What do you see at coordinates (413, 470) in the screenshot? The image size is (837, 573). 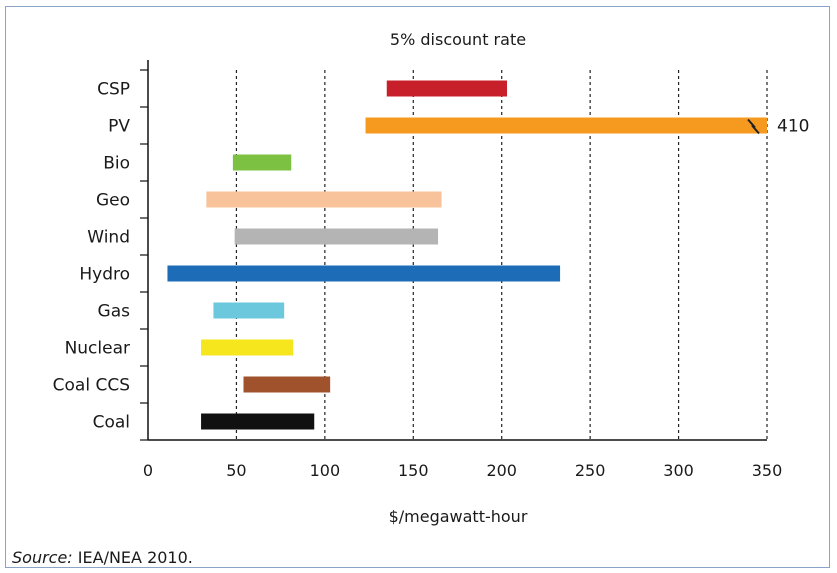 I see `x-tick-label-150: 150` at bounding box center [413, 470].